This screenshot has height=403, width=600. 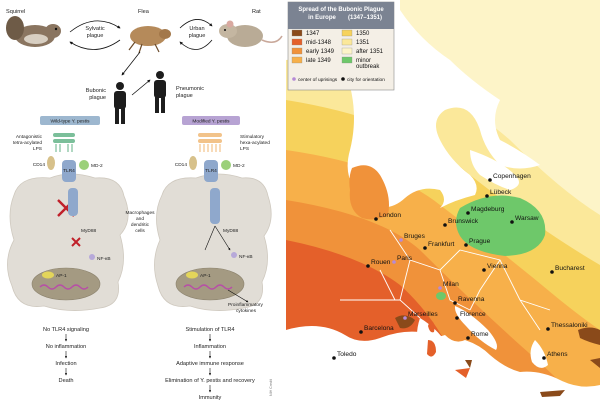 I want to click on flea-label: Flea, so click(x=144, y=12).